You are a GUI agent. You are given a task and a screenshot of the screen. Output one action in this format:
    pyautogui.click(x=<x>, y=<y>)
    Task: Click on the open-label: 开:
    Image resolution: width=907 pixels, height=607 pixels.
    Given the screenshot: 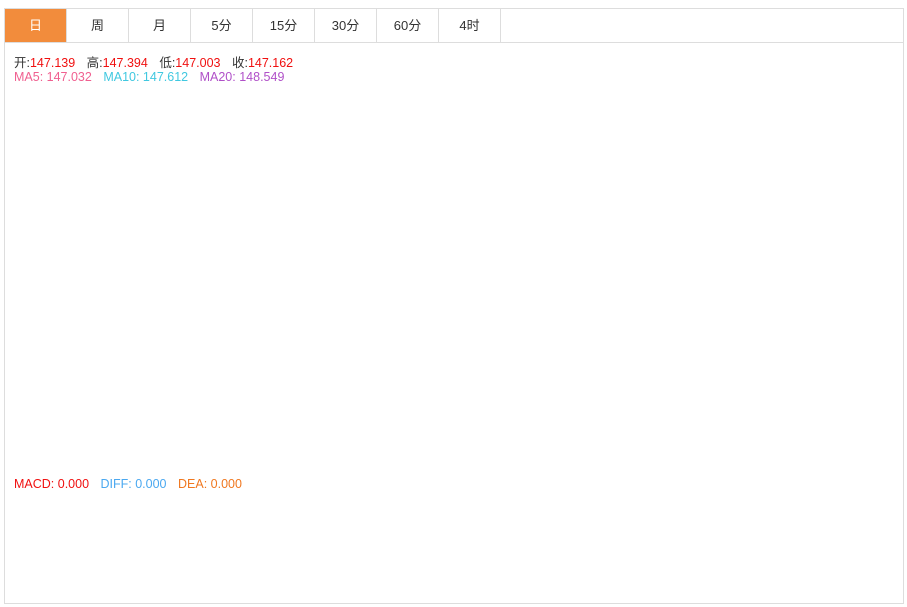 What is the action you would take?
    pyautogui.click(x=22, y=63)
    